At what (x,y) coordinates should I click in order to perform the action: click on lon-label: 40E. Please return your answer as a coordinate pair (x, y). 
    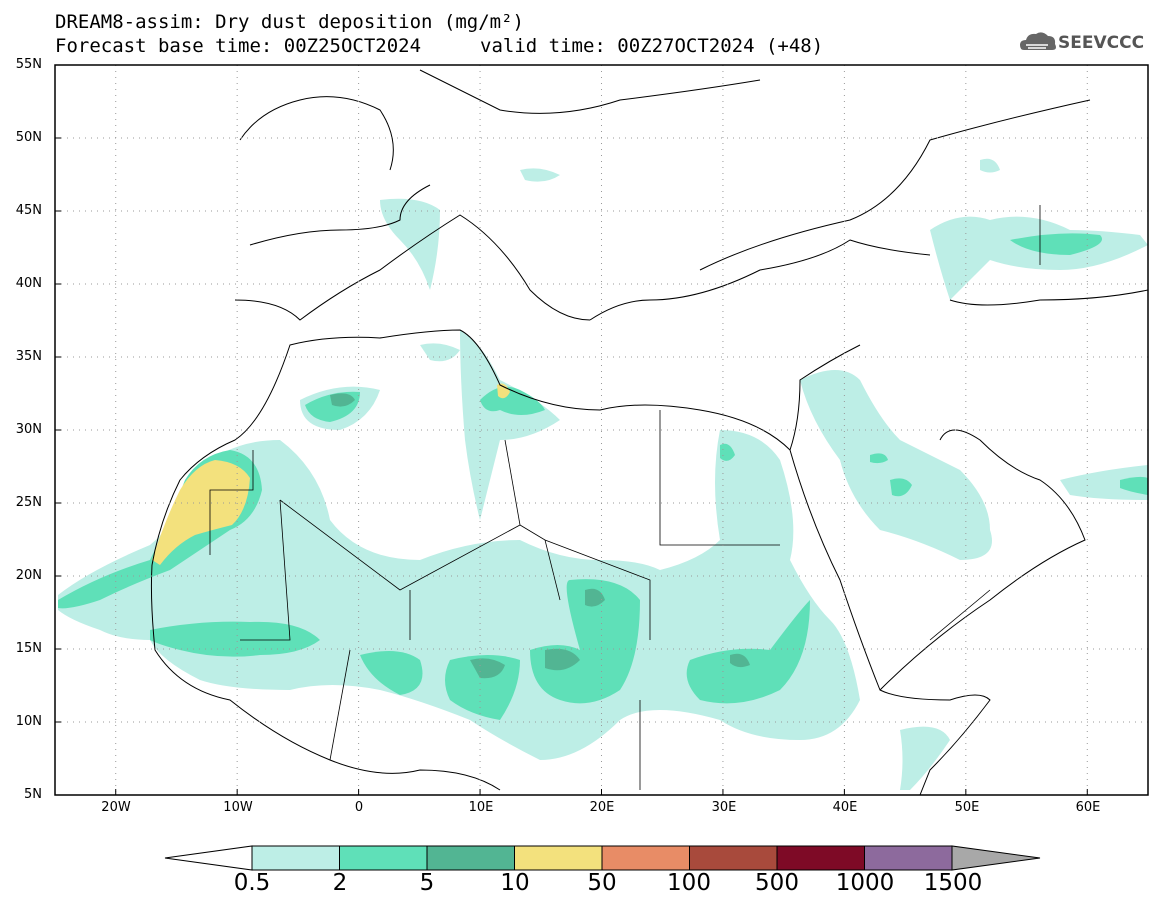
    Looking at the image, I should click on (845, 807).